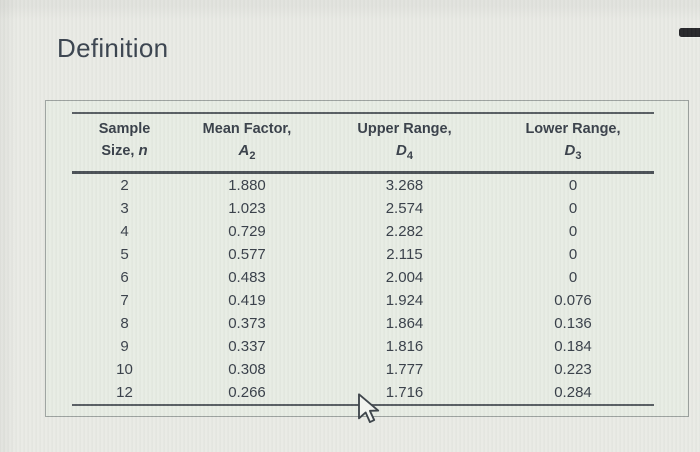 Image resolution: width=700 pixels, height=452 pixels. Describe the element at coordinates (363, 369) in the screenshot. I see `table-row: 10 0.308 1.777 0.223` at that location.